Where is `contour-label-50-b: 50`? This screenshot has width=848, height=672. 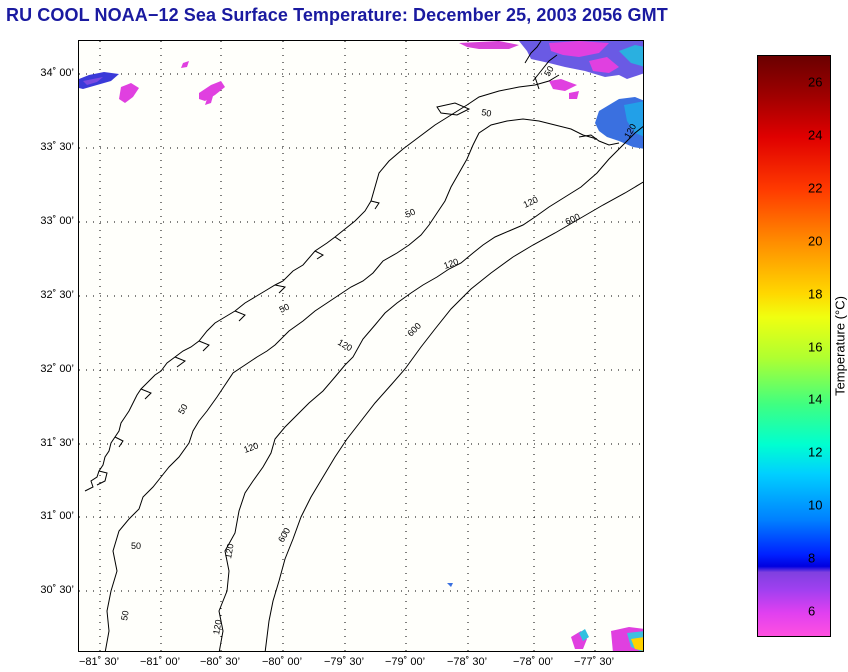
contour-label-50-b: 50 is located at coordinates (136, 546).